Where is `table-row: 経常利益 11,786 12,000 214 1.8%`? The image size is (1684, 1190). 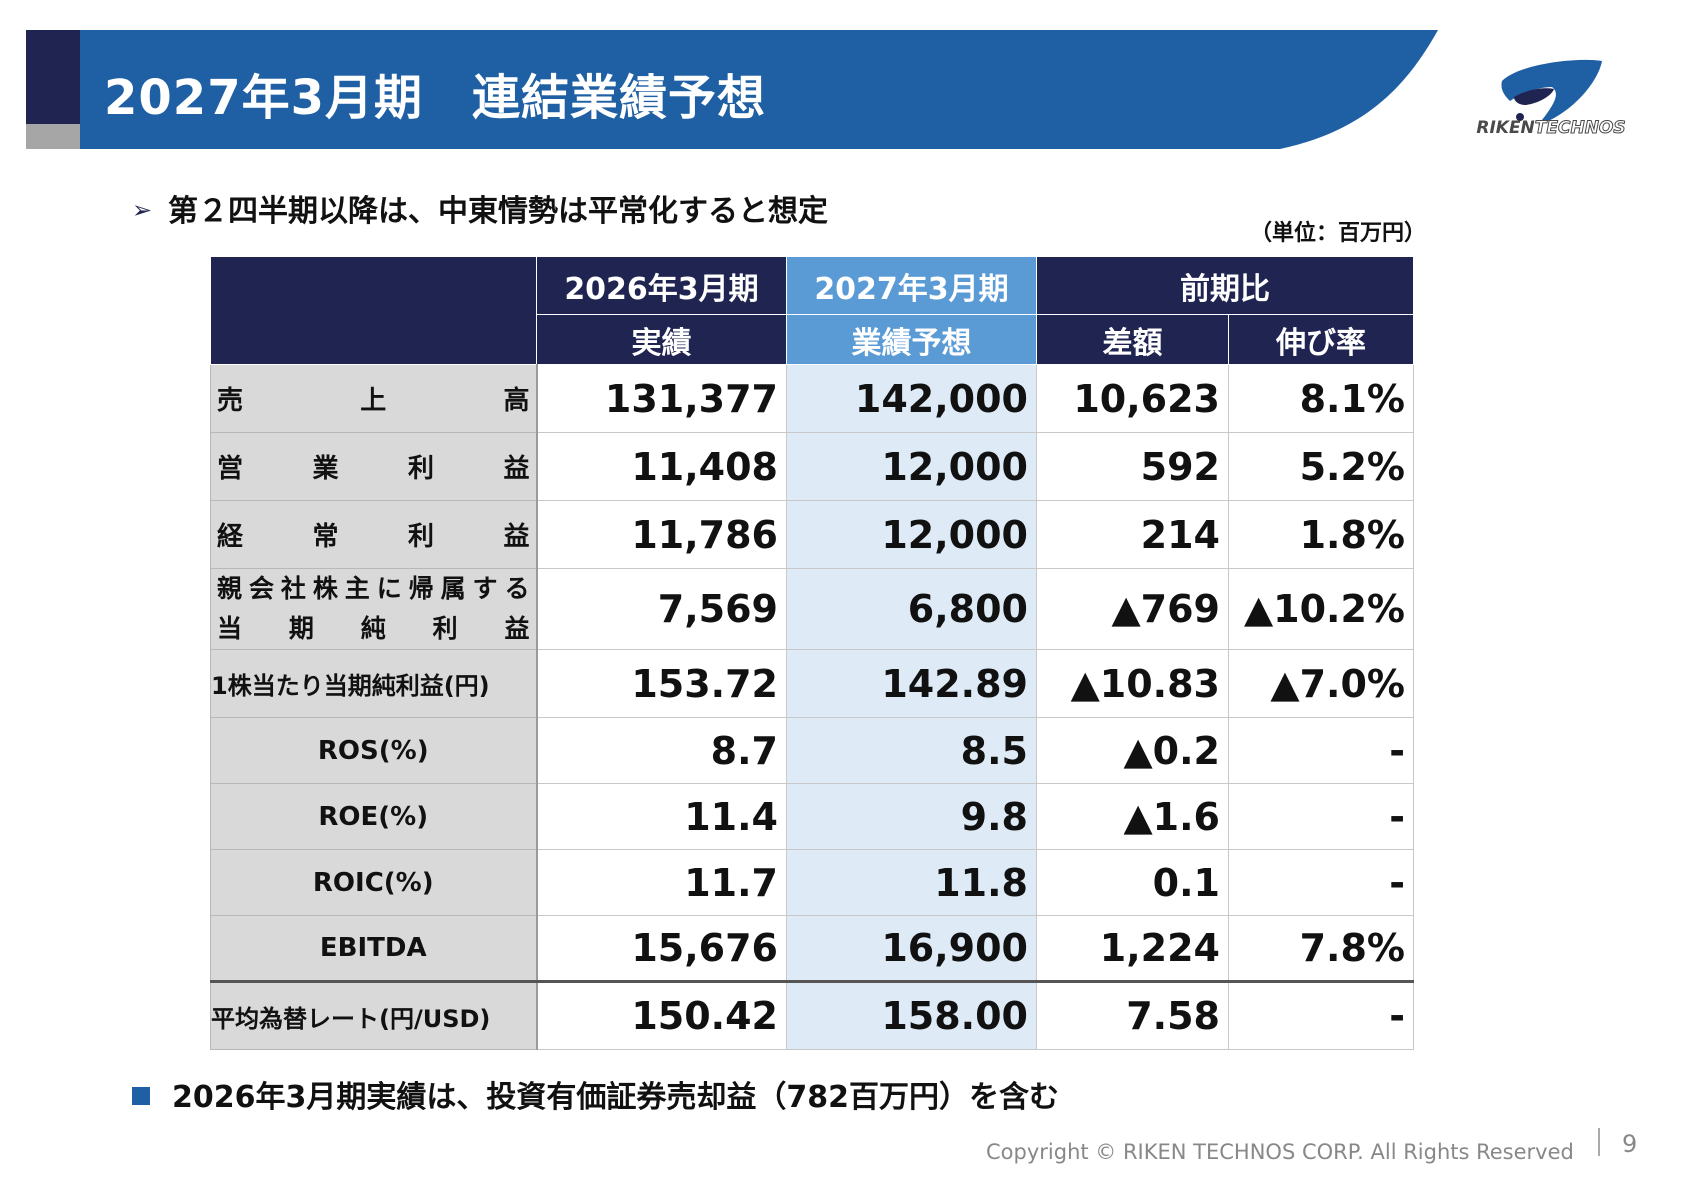 table-row: 経常利益 11,786 12,000 214 1.8% is located at coordinates (812, 534).